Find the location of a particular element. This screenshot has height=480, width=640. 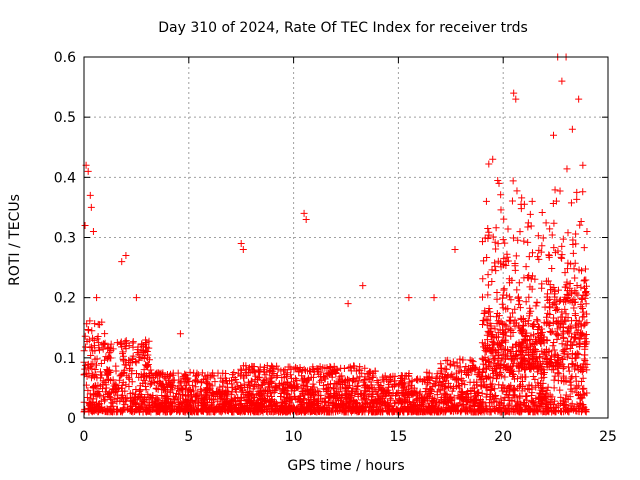

x-tick-label: 5 is located at coordinates (188, 437).